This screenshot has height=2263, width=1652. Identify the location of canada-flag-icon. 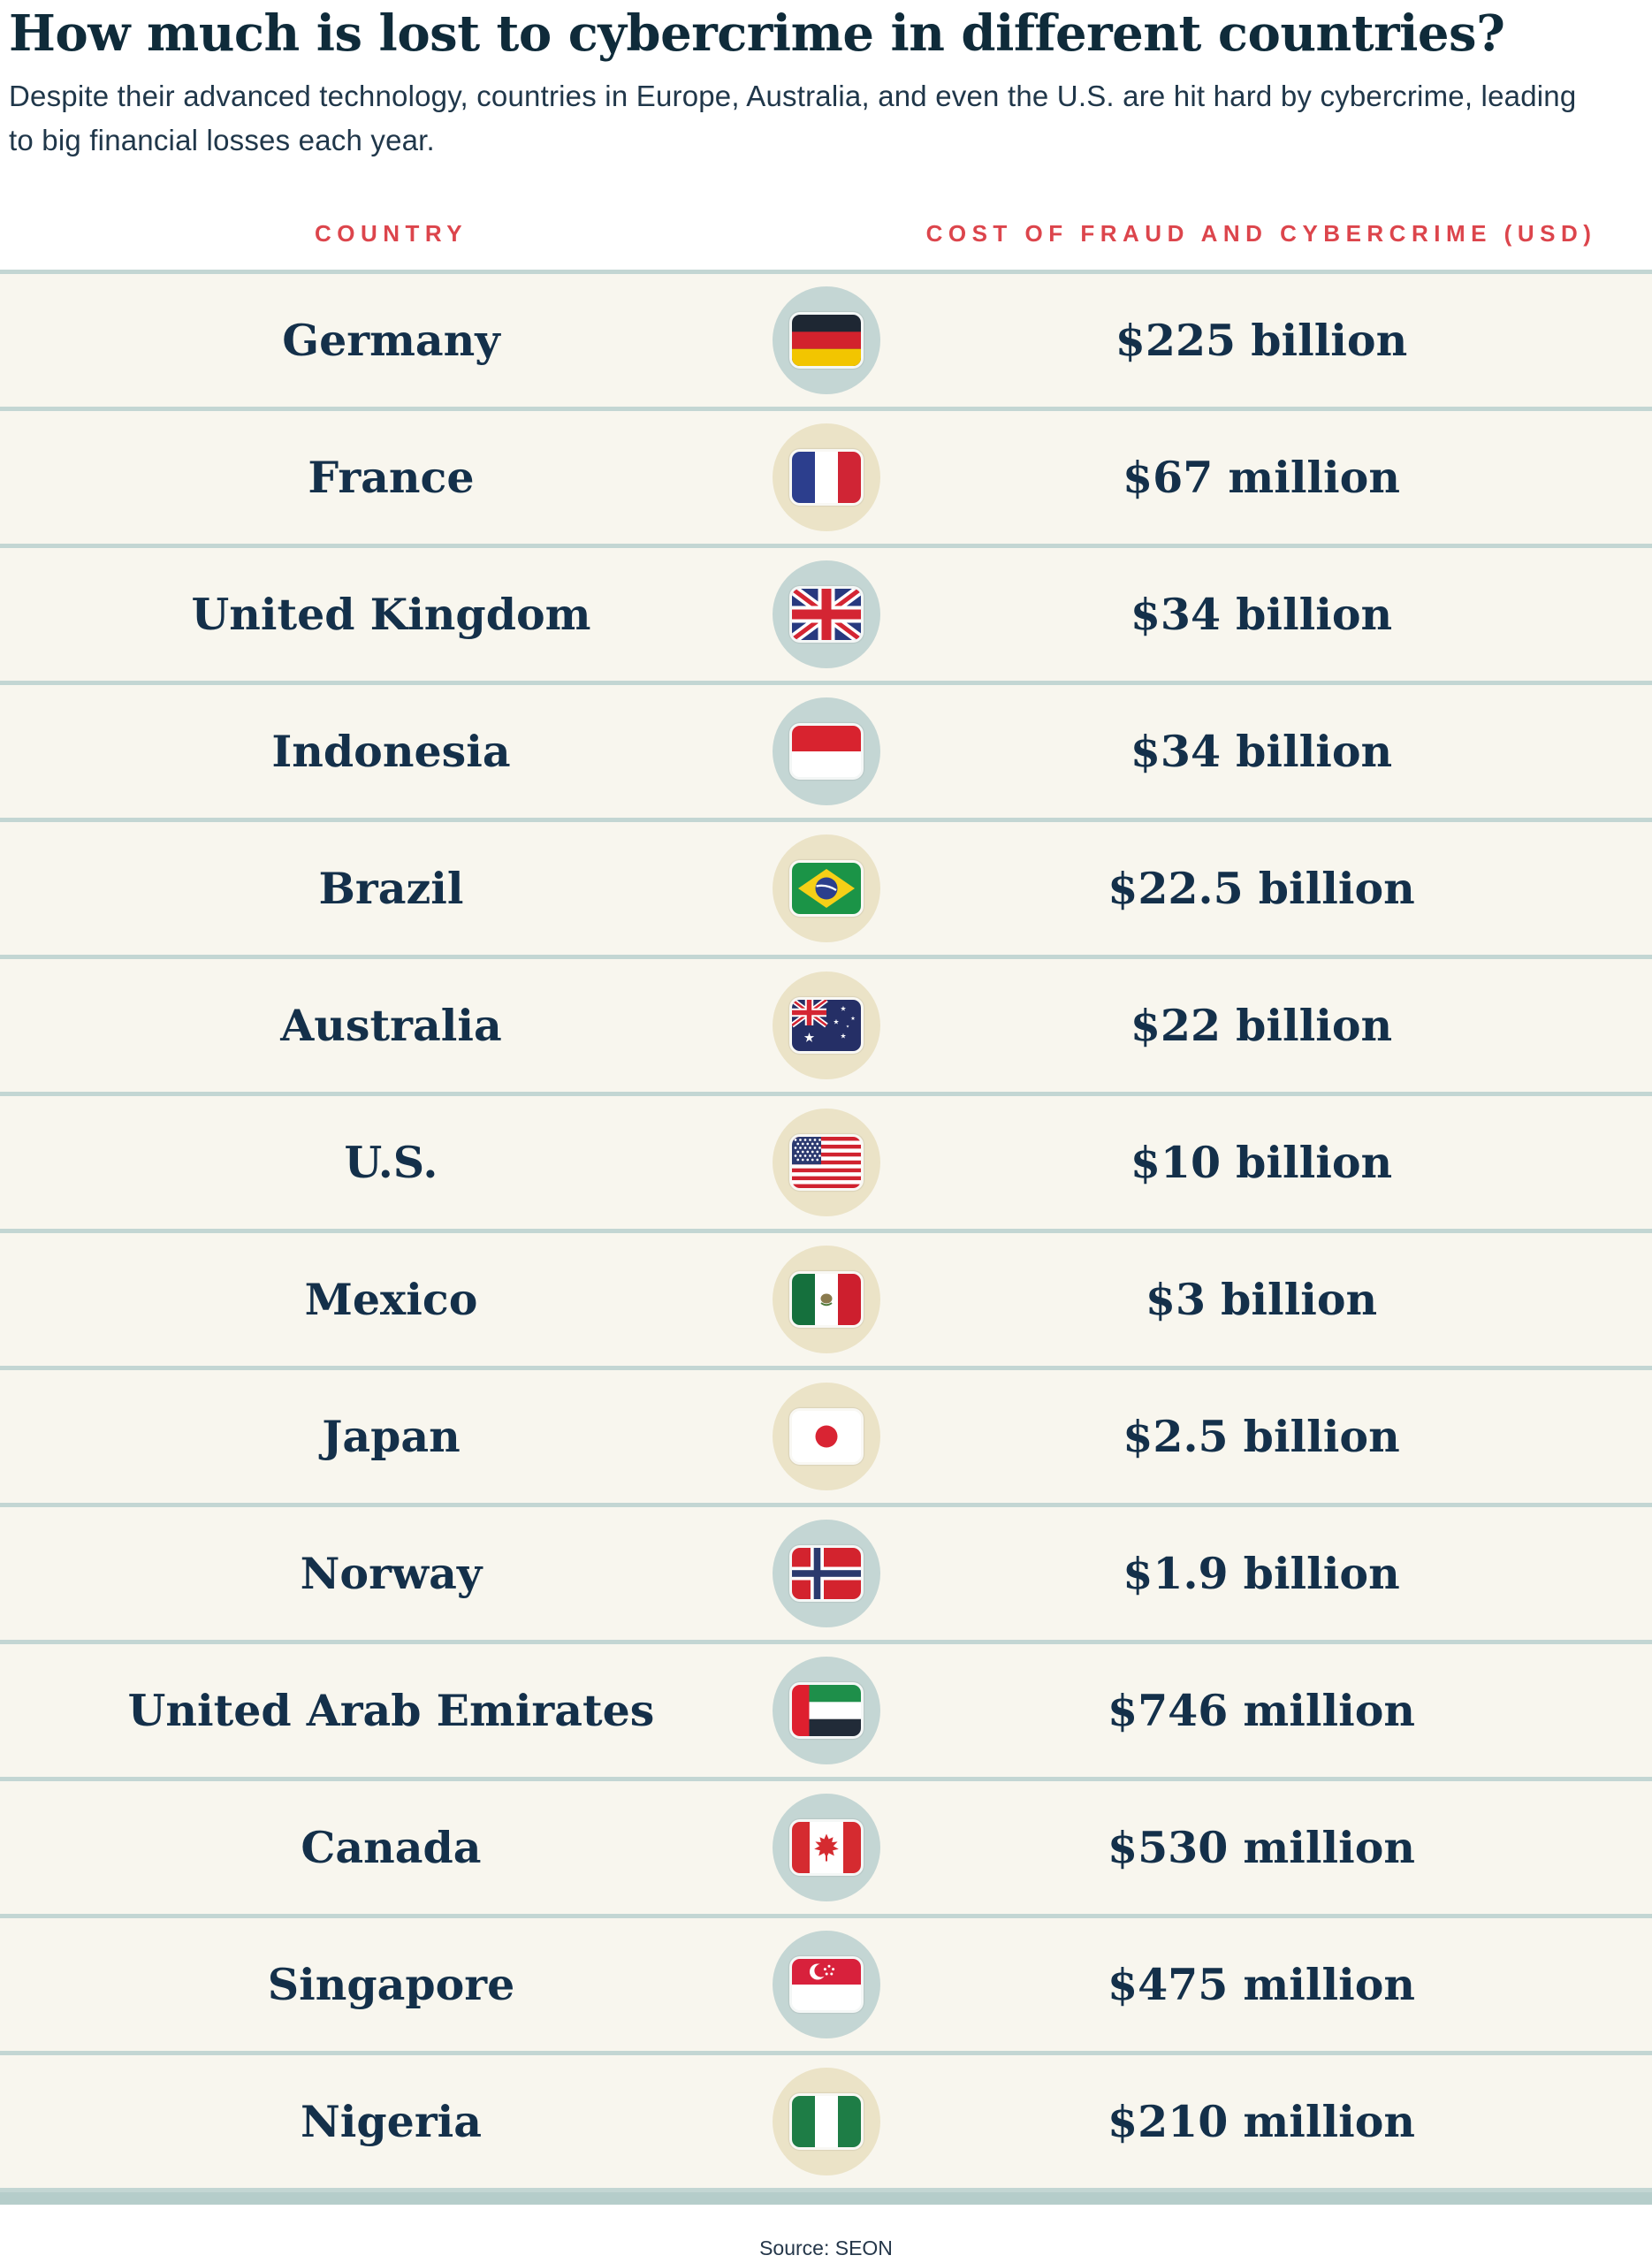
(827, 1848).